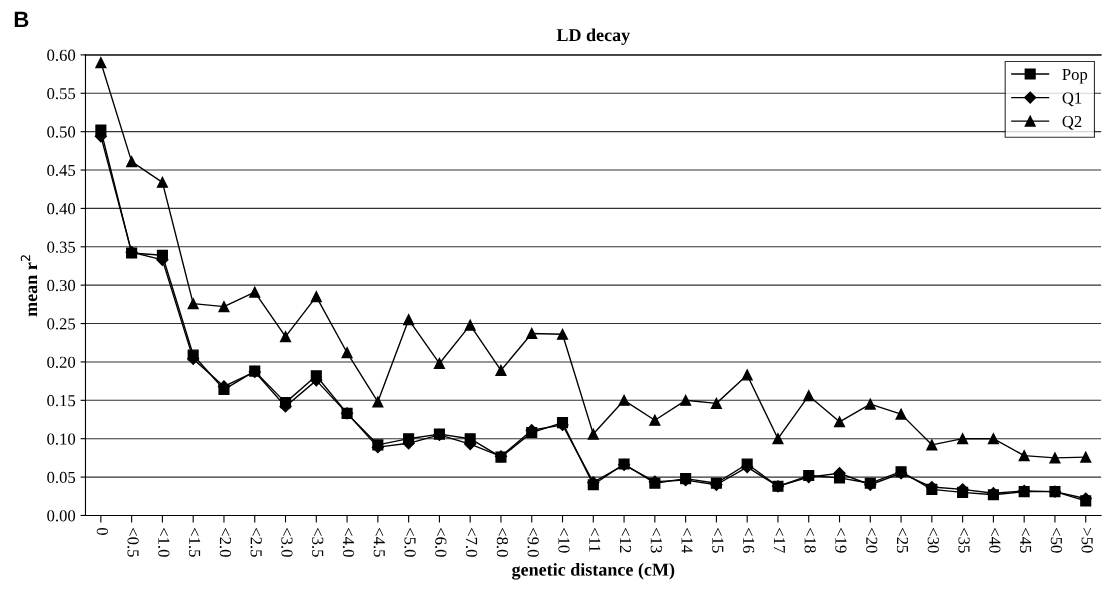  Describe the element at coordinates (410, 542) in the screenshot. I see `x-tick-label: <5.0` at that location.